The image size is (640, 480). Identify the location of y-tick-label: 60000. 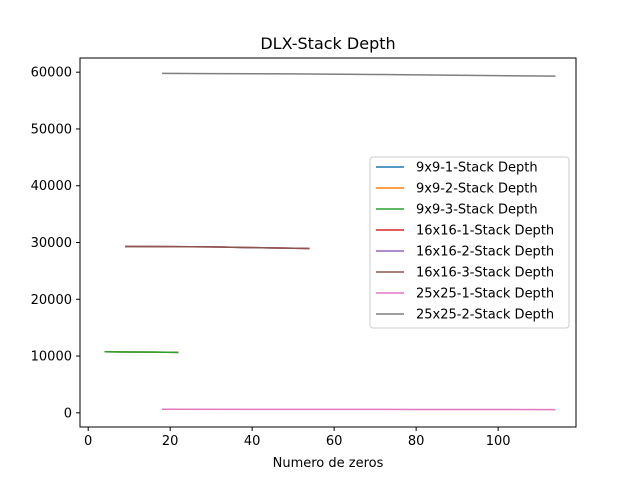
(51, 73).